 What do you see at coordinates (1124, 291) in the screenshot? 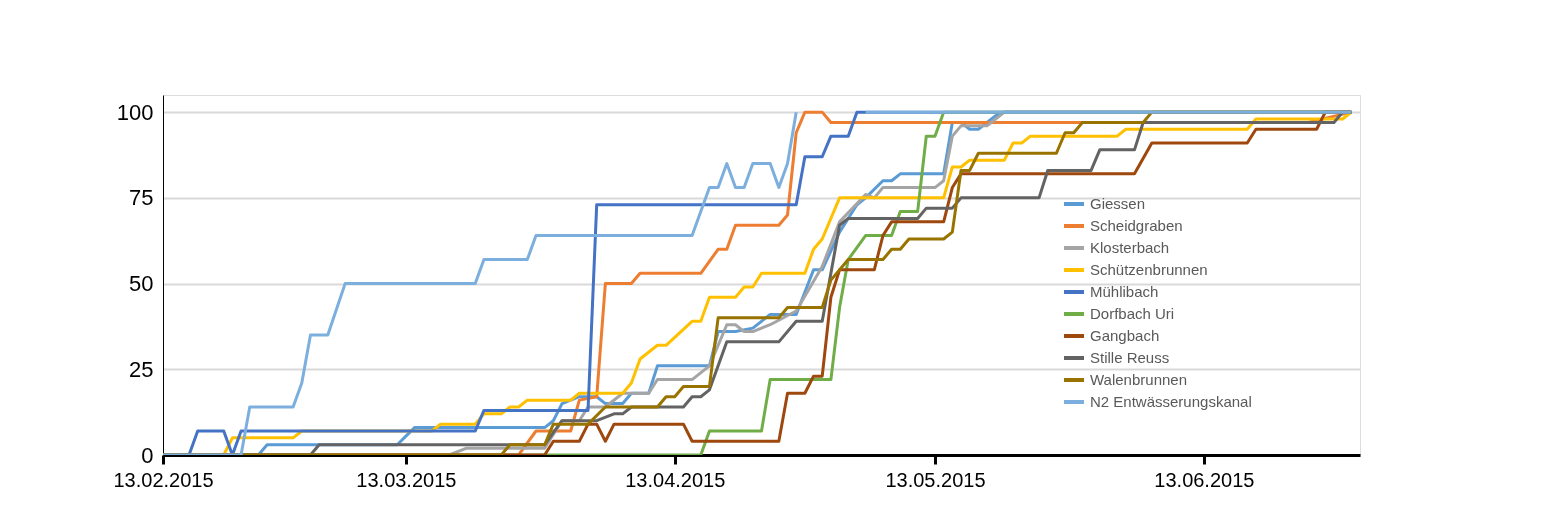
I see `legend-label: Mühlibach` at bounding box center [1124, 291].